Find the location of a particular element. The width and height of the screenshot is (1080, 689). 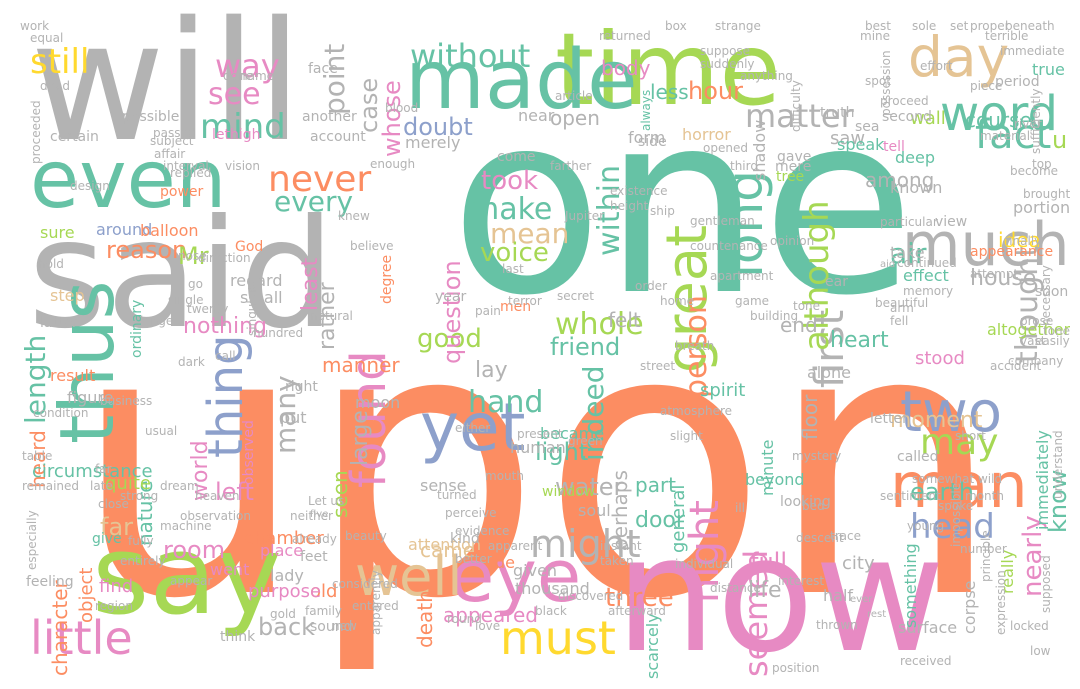

word-beneath: beneath is located at coordinates (1030, 26).